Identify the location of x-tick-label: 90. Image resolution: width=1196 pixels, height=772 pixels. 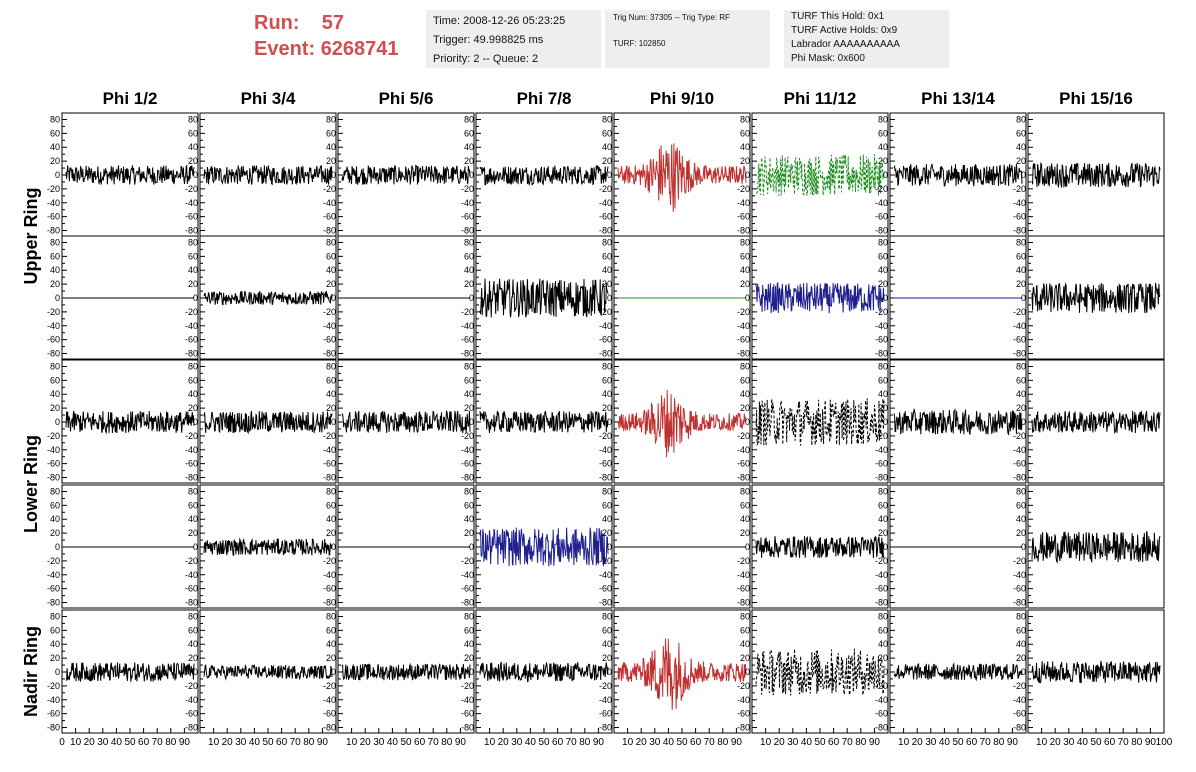
(461, 742).